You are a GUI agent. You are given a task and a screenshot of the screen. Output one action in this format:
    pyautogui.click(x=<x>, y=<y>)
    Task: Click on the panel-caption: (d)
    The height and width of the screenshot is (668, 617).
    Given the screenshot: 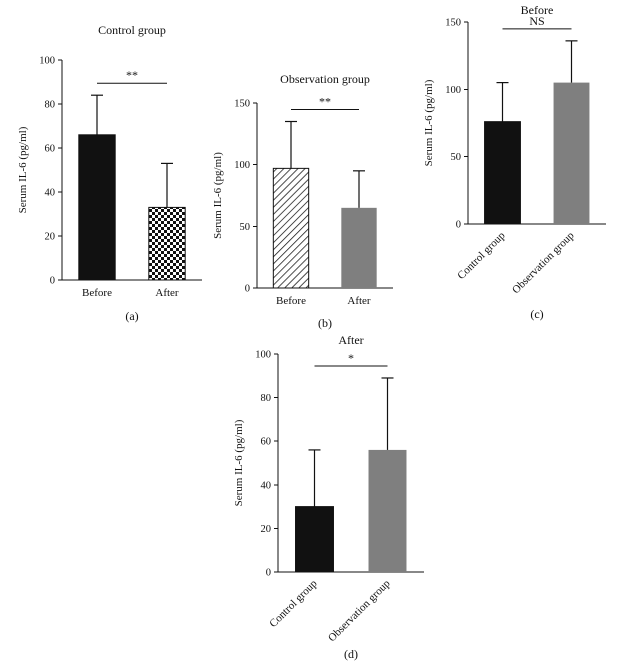 What is the action you would take?
    pyautogui.click(x=351, y=654)
    